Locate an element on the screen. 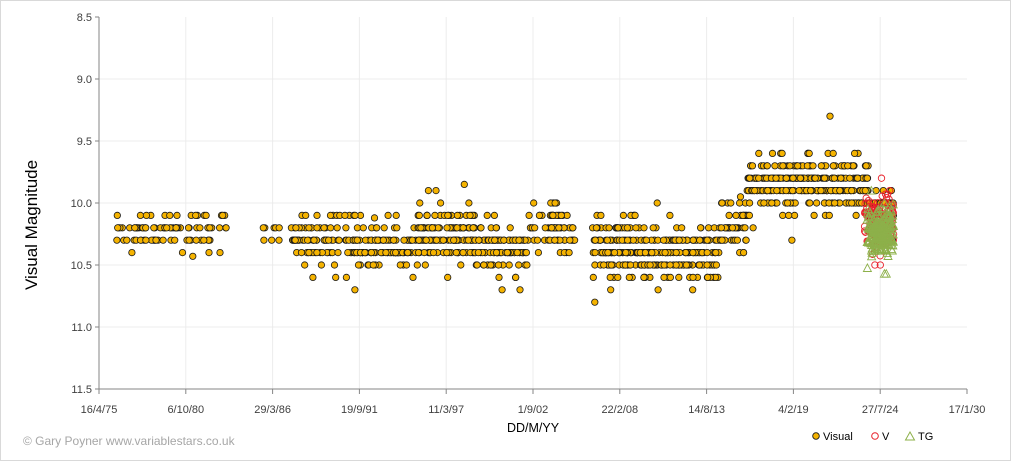 The width and height of the screenshot is (1011, 462). series-tg is located at coordinates (880, 231).